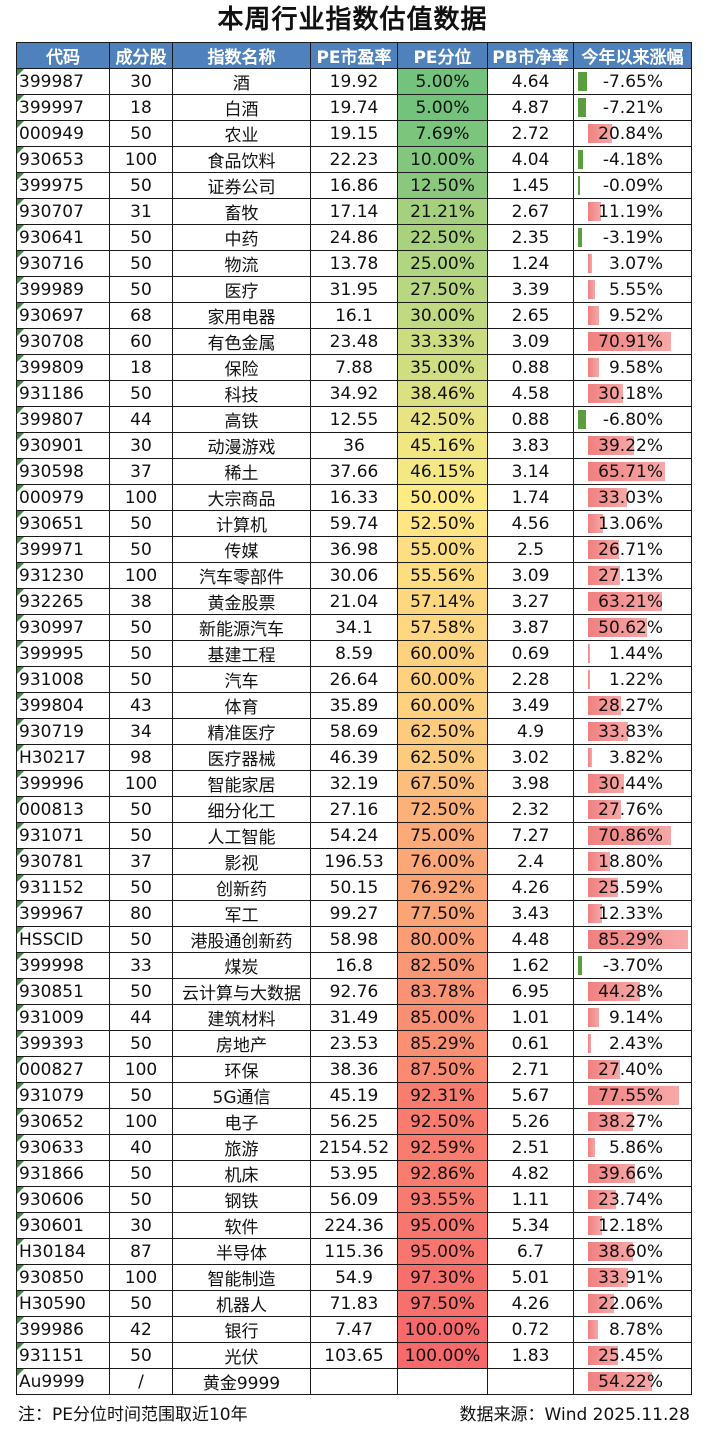  I want to click on cell-name: 家用电器, so click(241, 315).